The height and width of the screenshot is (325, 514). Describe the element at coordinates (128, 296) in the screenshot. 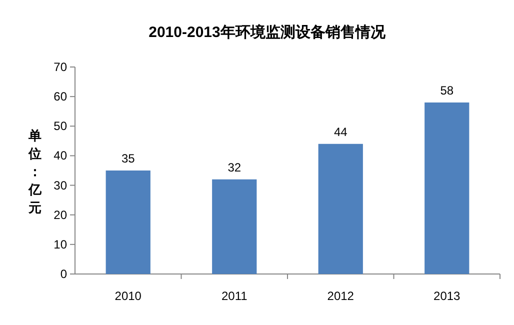

I see `x-tick-label: 2010` at that location.